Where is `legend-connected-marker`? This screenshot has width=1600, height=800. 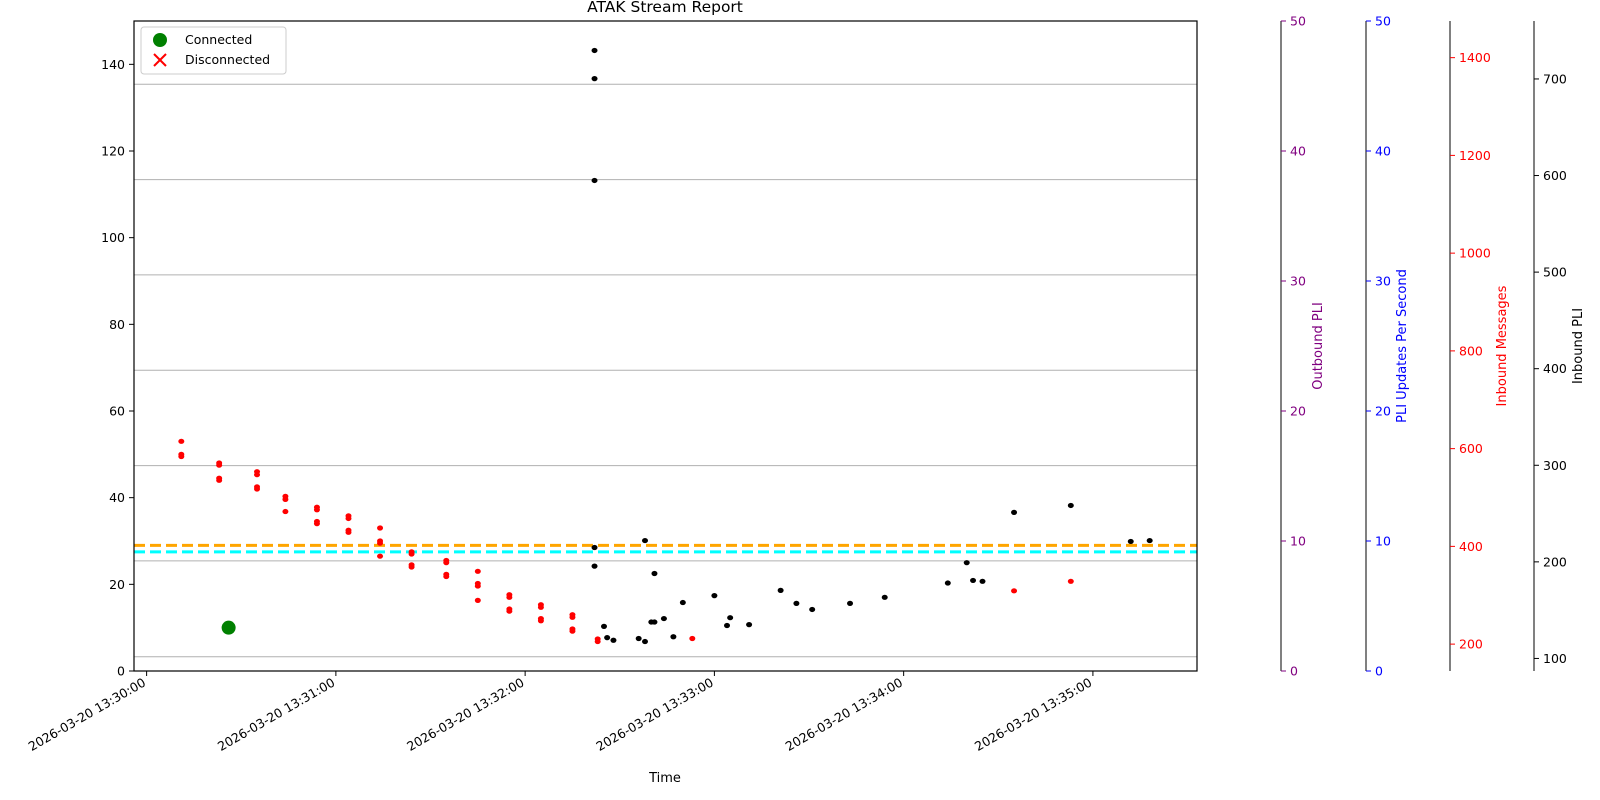
legend-connected-marker is located at coordinates (160, 40).